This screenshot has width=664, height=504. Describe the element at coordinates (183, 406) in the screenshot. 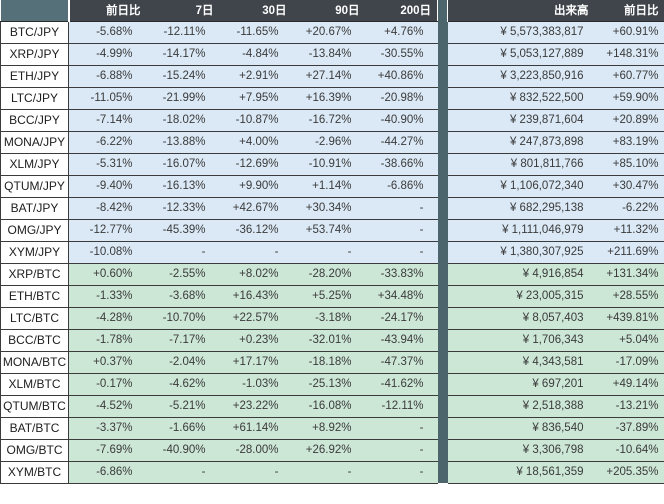

I see `period-cell: -5.21%` at that location.